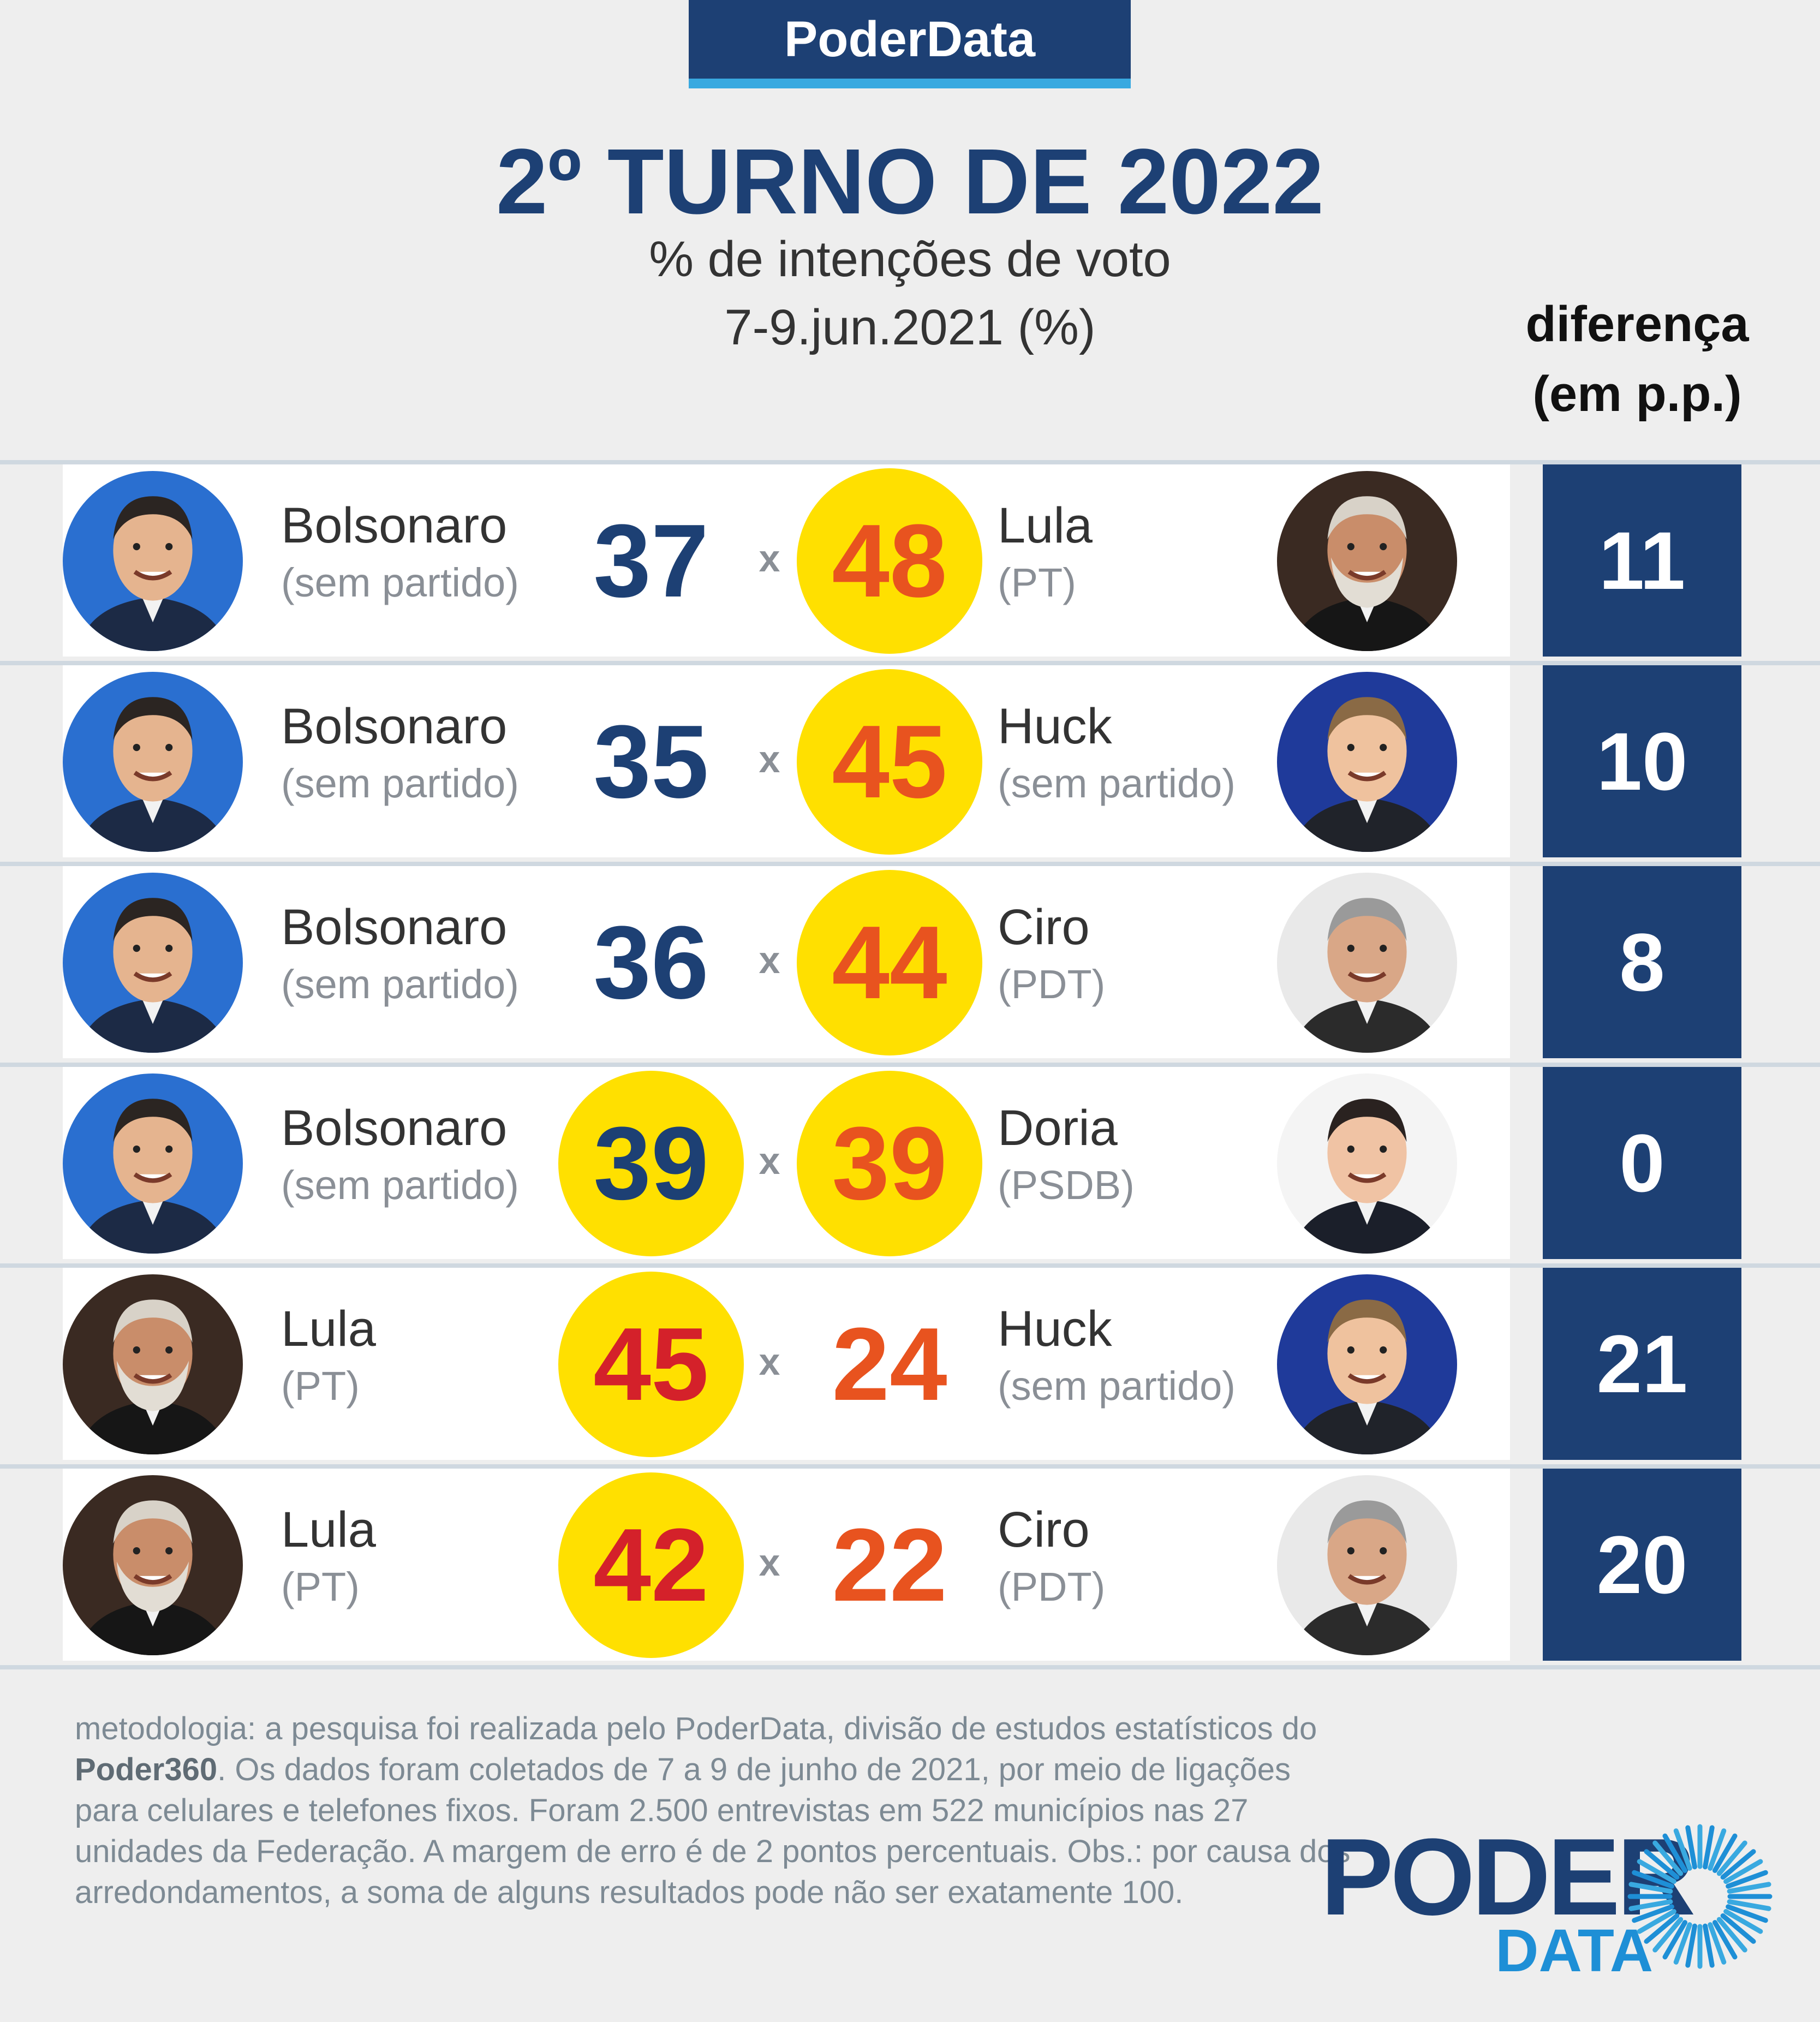 This screenshot has width=1820, height=2022. I want to click on matchup-row: Lula (PT) 45 x 24 Huck (sem partido) 21, so click(910, 1361).